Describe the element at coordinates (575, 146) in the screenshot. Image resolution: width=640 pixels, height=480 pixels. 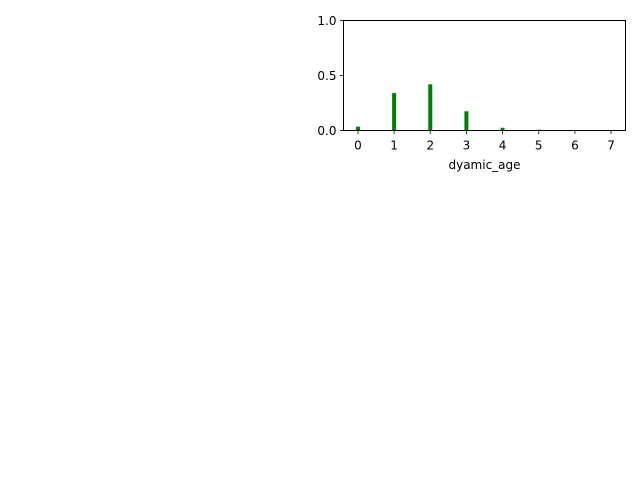
I see `x-tick-label-6: 6` at that location.